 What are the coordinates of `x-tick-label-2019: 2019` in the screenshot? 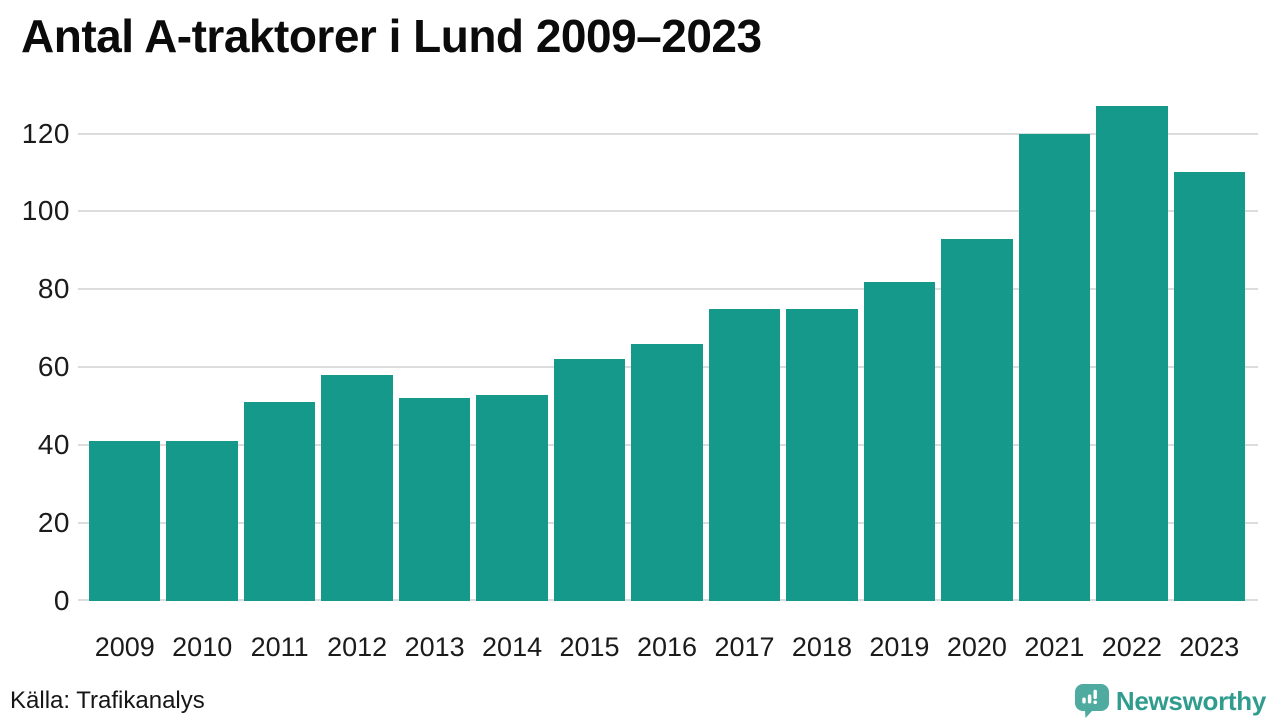 It's located at (899, 647).